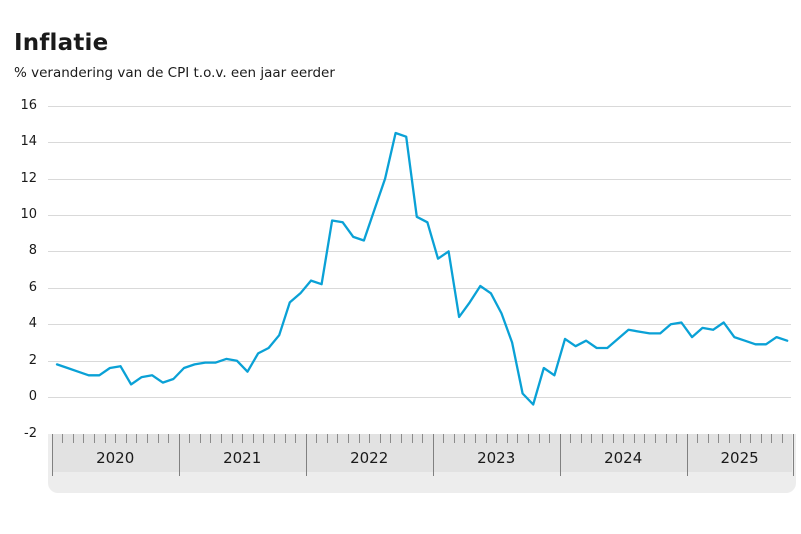 The height and width of the screenshot is (534, 801). I want to click on x-axis-year-label: 2022, so click(369, 458).